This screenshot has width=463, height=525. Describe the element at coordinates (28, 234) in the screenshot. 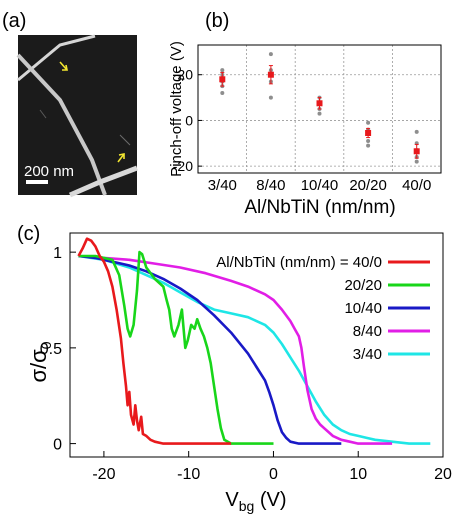

I see `panel-c-label: (c)` at that location.